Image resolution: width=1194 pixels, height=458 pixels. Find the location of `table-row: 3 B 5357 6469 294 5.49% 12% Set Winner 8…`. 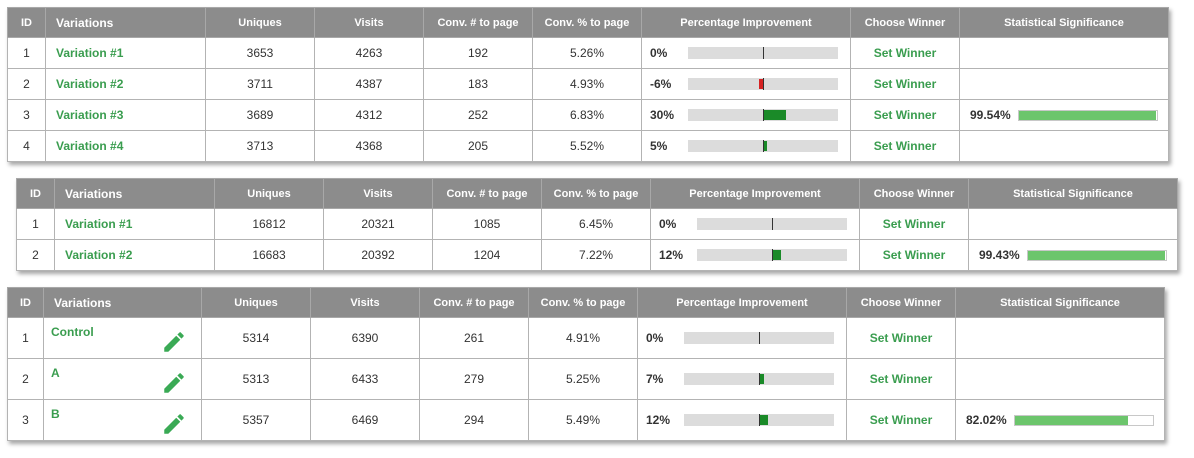

table-row: 3 B 5357 6469 294 5.49% 12% Set Winner 8… is located at coordinates (586, 420).